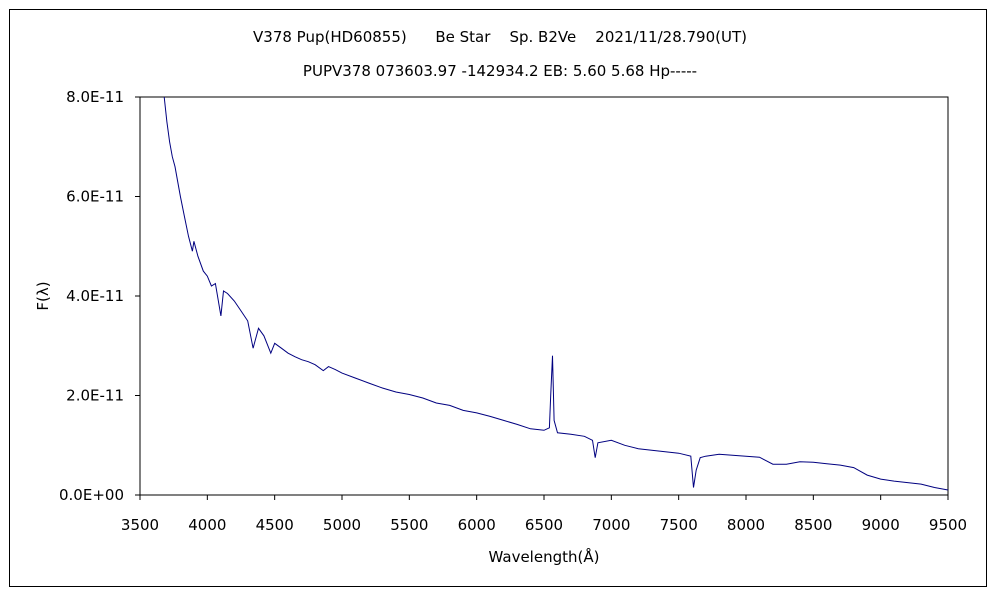 The width and height of the screenshot is (1000, 600). I want to click on x-tick-label: 4500, so click(275, 525).